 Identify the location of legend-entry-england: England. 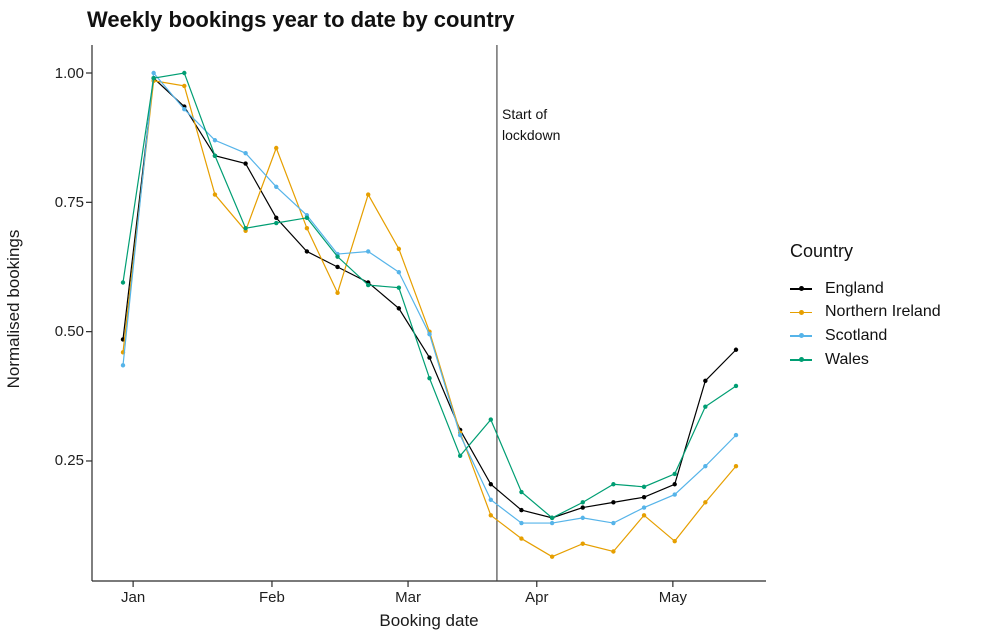
(865, 289).